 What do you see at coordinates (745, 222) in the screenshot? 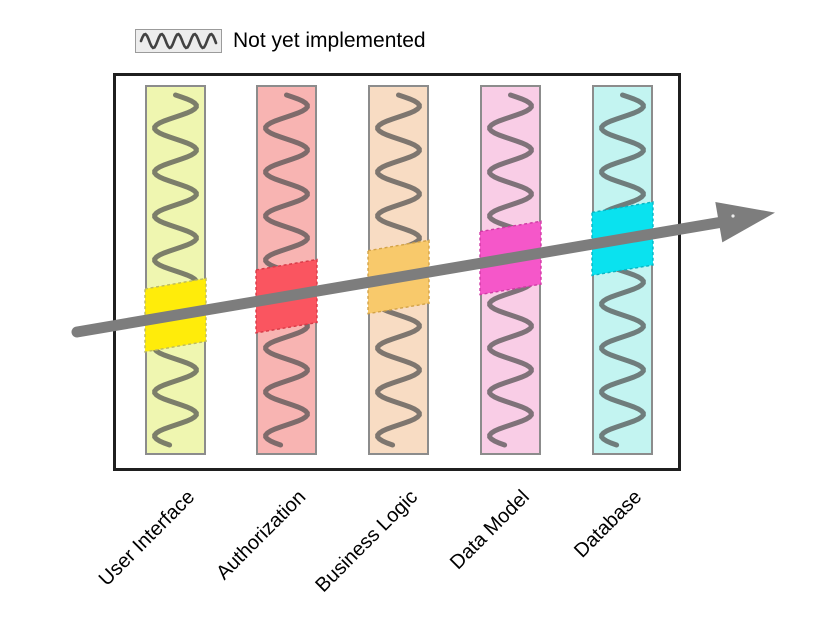
I see `arrow-head` at bounding box center [745, 222].